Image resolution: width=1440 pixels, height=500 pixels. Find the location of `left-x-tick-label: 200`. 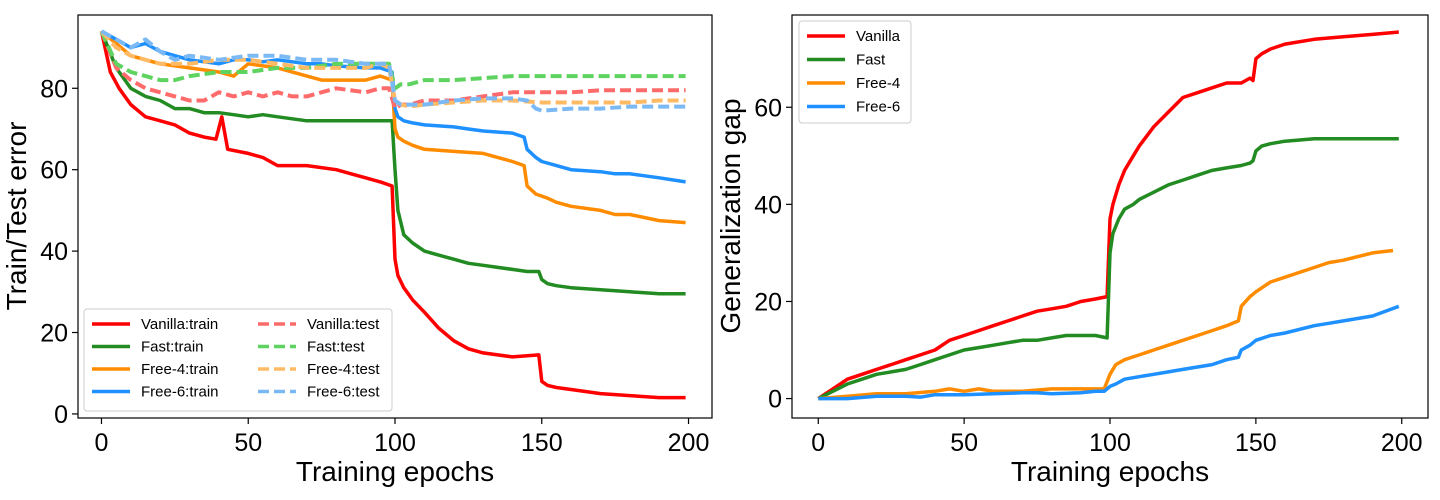

left-x-tick-label: 200 is located at coordinates (689, 443).